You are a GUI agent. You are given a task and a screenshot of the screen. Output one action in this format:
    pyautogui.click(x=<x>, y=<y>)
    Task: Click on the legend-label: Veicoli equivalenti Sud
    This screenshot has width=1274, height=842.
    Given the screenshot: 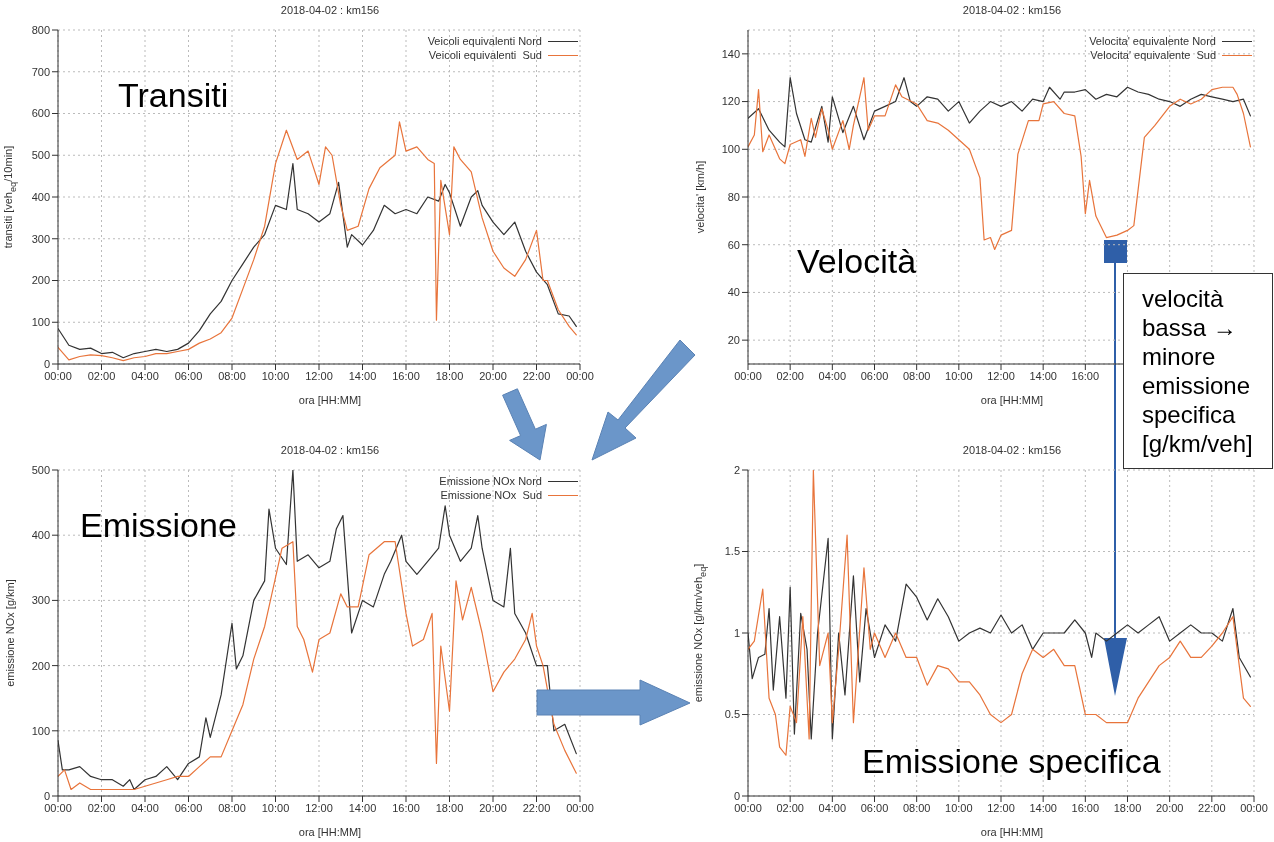 What is the action you would take?
    pyautogui.click(x=485, y=55)
    